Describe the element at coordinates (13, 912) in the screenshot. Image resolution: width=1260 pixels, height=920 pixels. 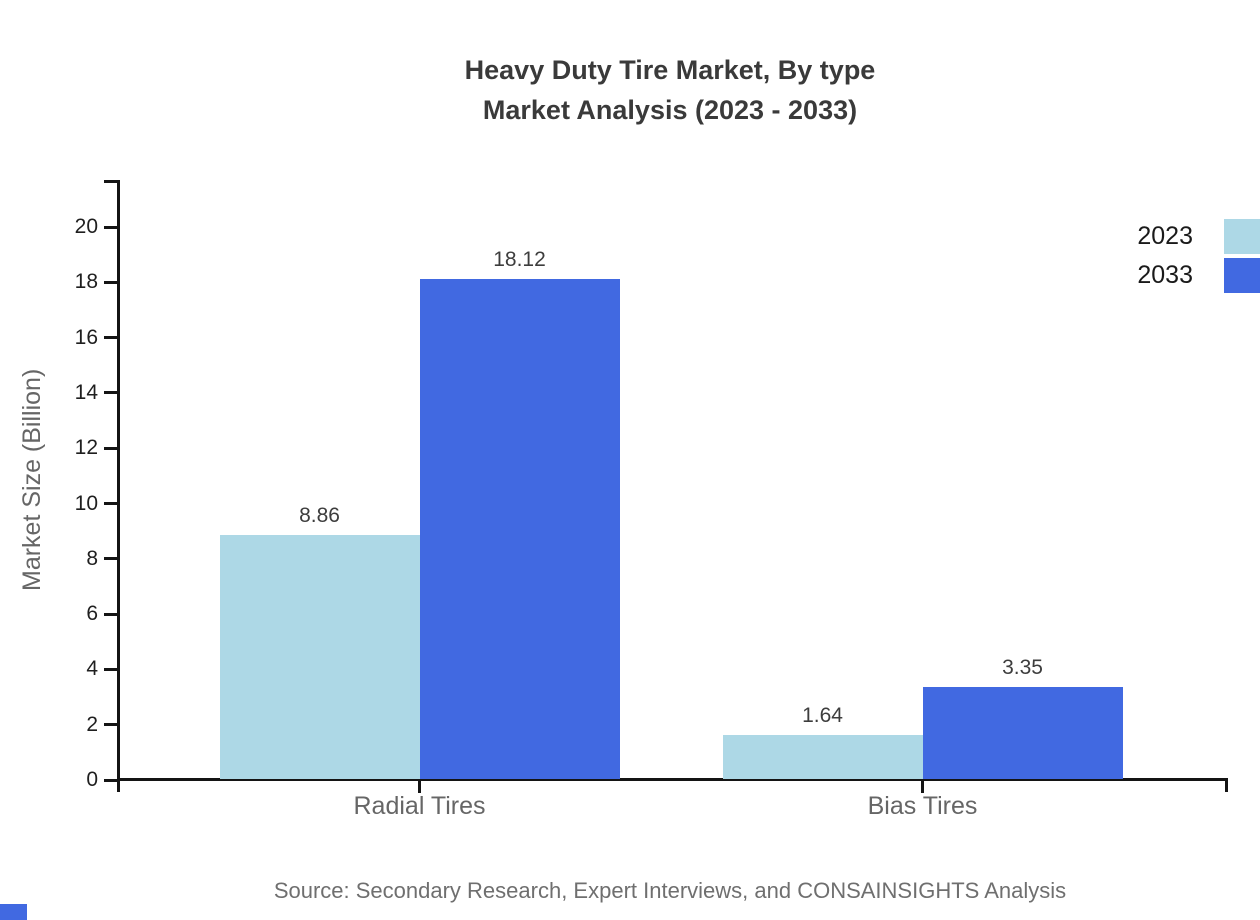
I see `watermark-corner-mark` at that location.